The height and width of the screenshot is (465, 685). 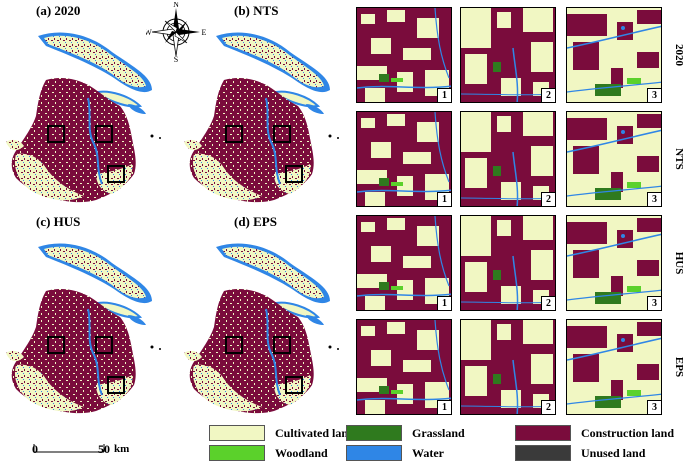 I want to click on panel-title-c: (c) HUS, so click(x=58, y=221).